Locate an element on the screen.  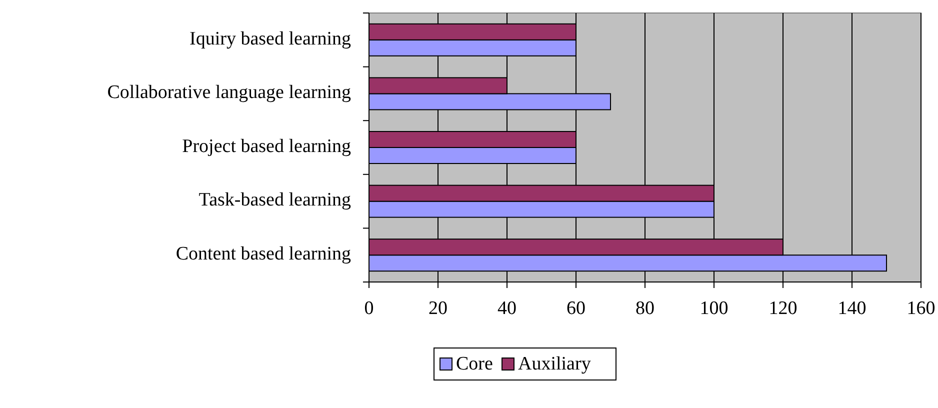
x-tick-label: 120 is located at coordinates (783, 308).